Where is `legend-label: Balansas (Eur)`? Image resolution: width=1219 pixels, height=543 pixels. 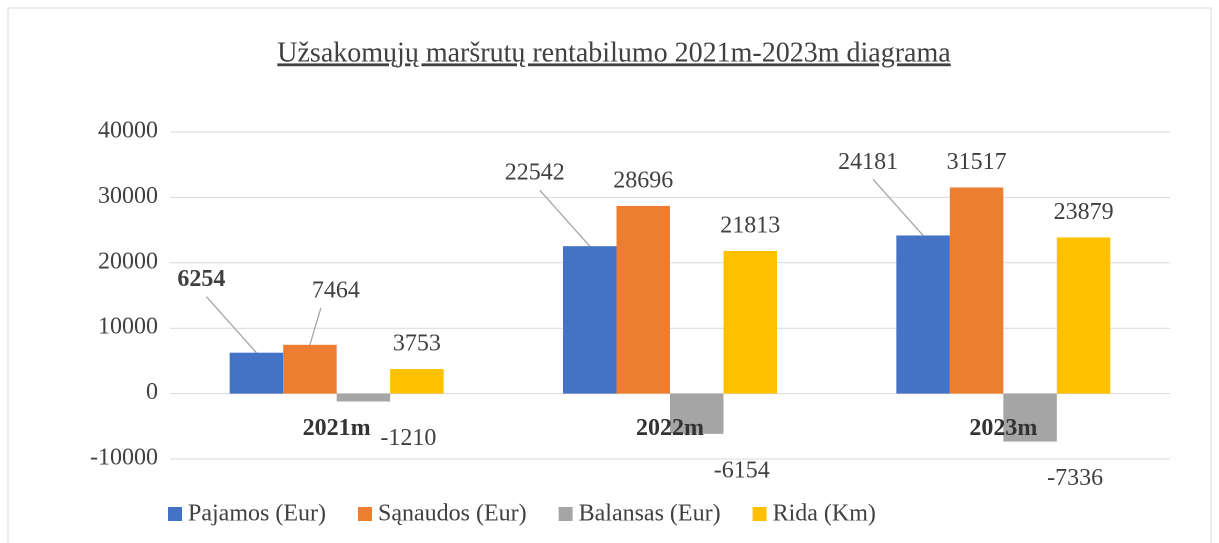 legend-label: Balansas (Eur) is located at coordinates (650, 514).